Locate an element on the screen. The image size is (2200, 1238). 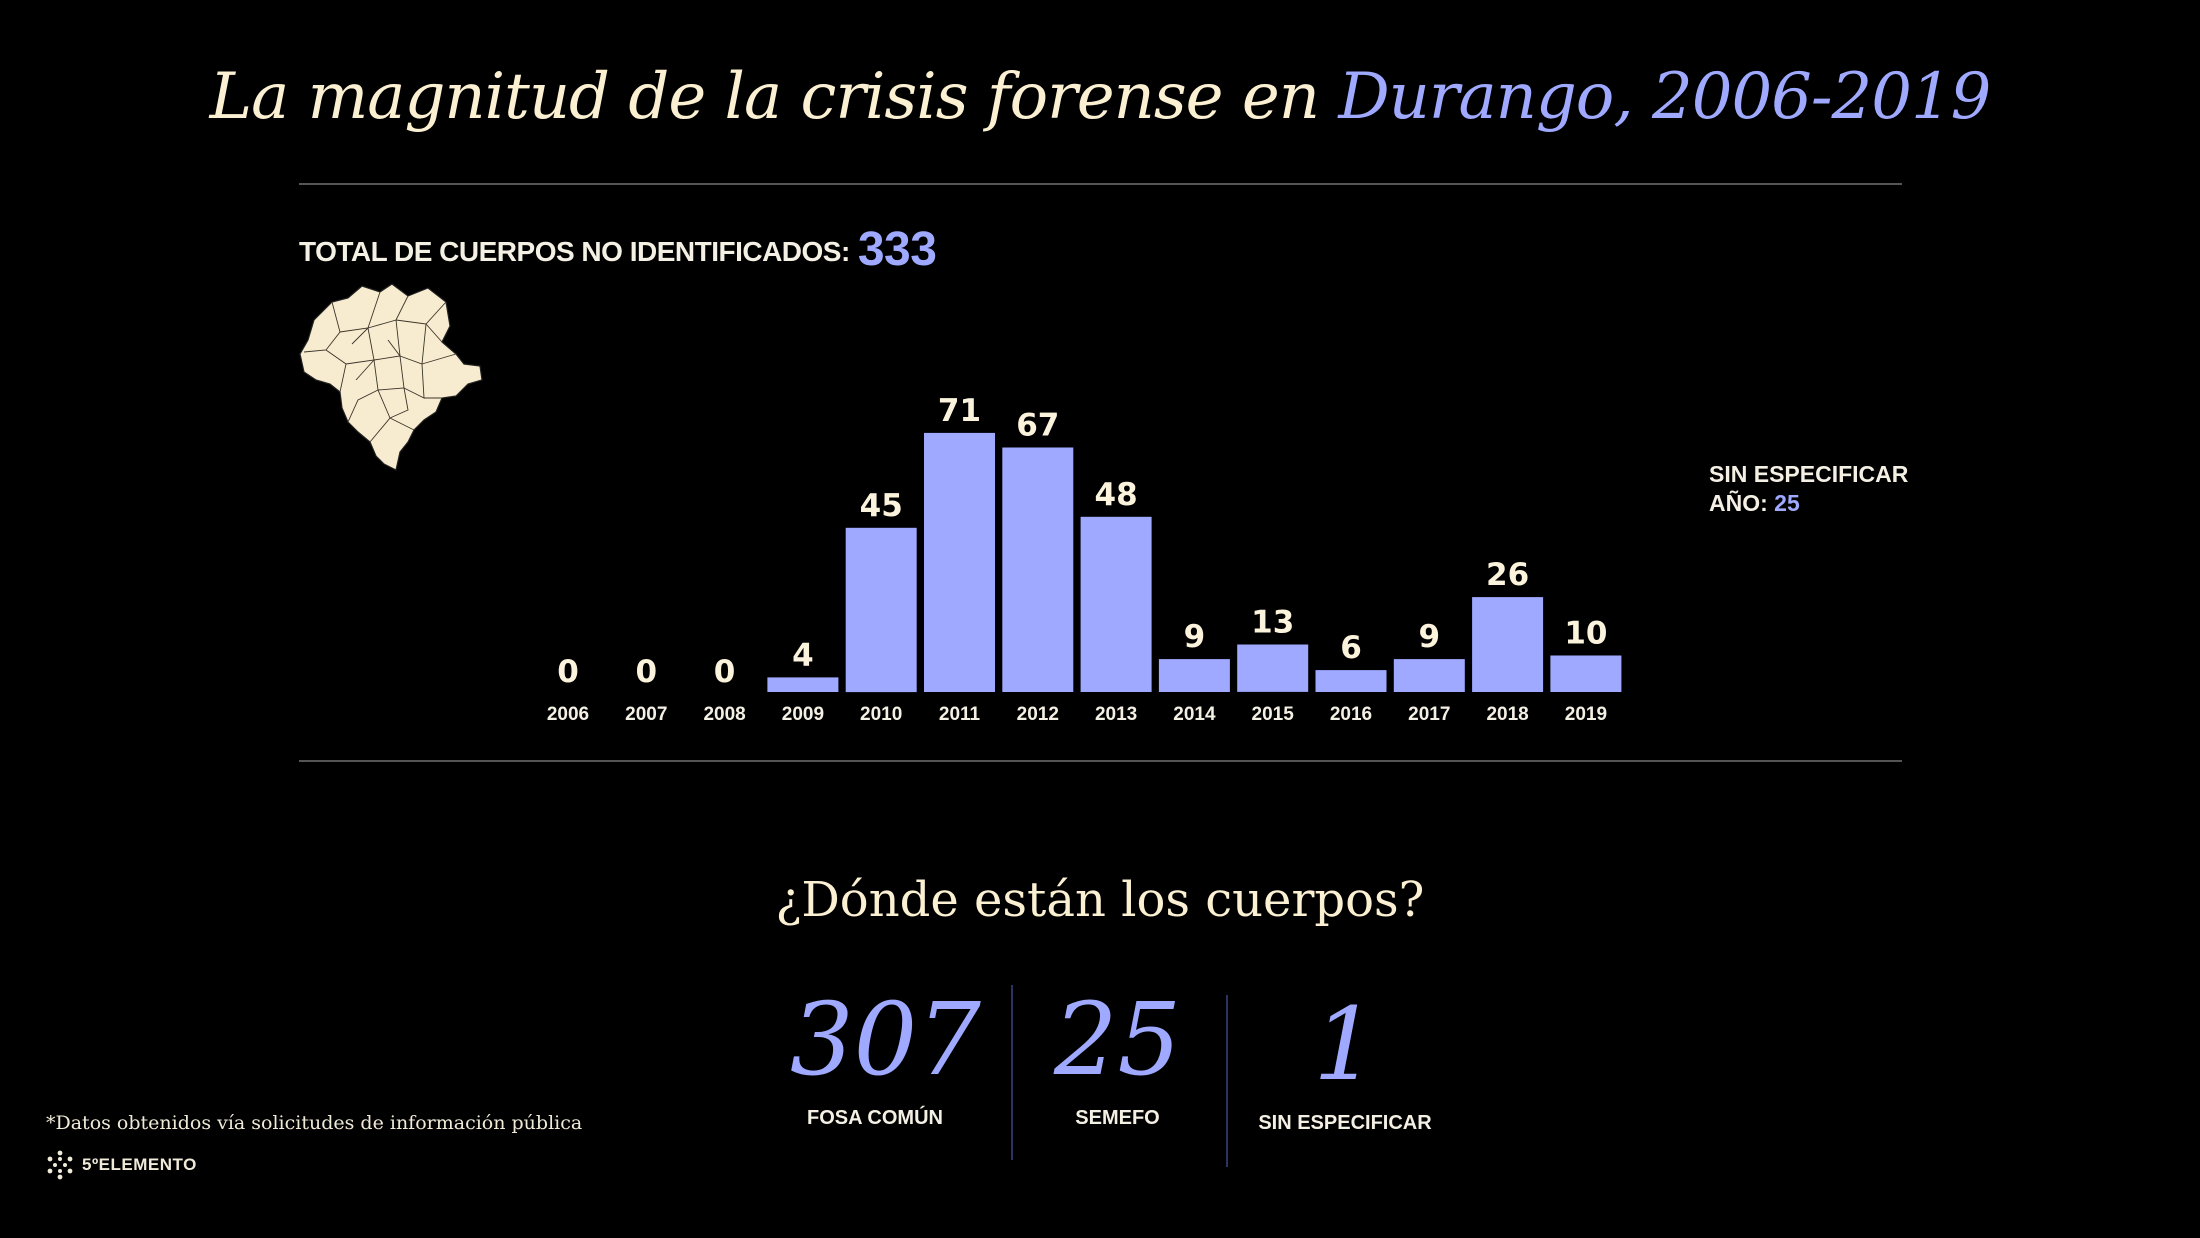
x-tick-label-2006: 2006 is located at coordinates (568, 714).